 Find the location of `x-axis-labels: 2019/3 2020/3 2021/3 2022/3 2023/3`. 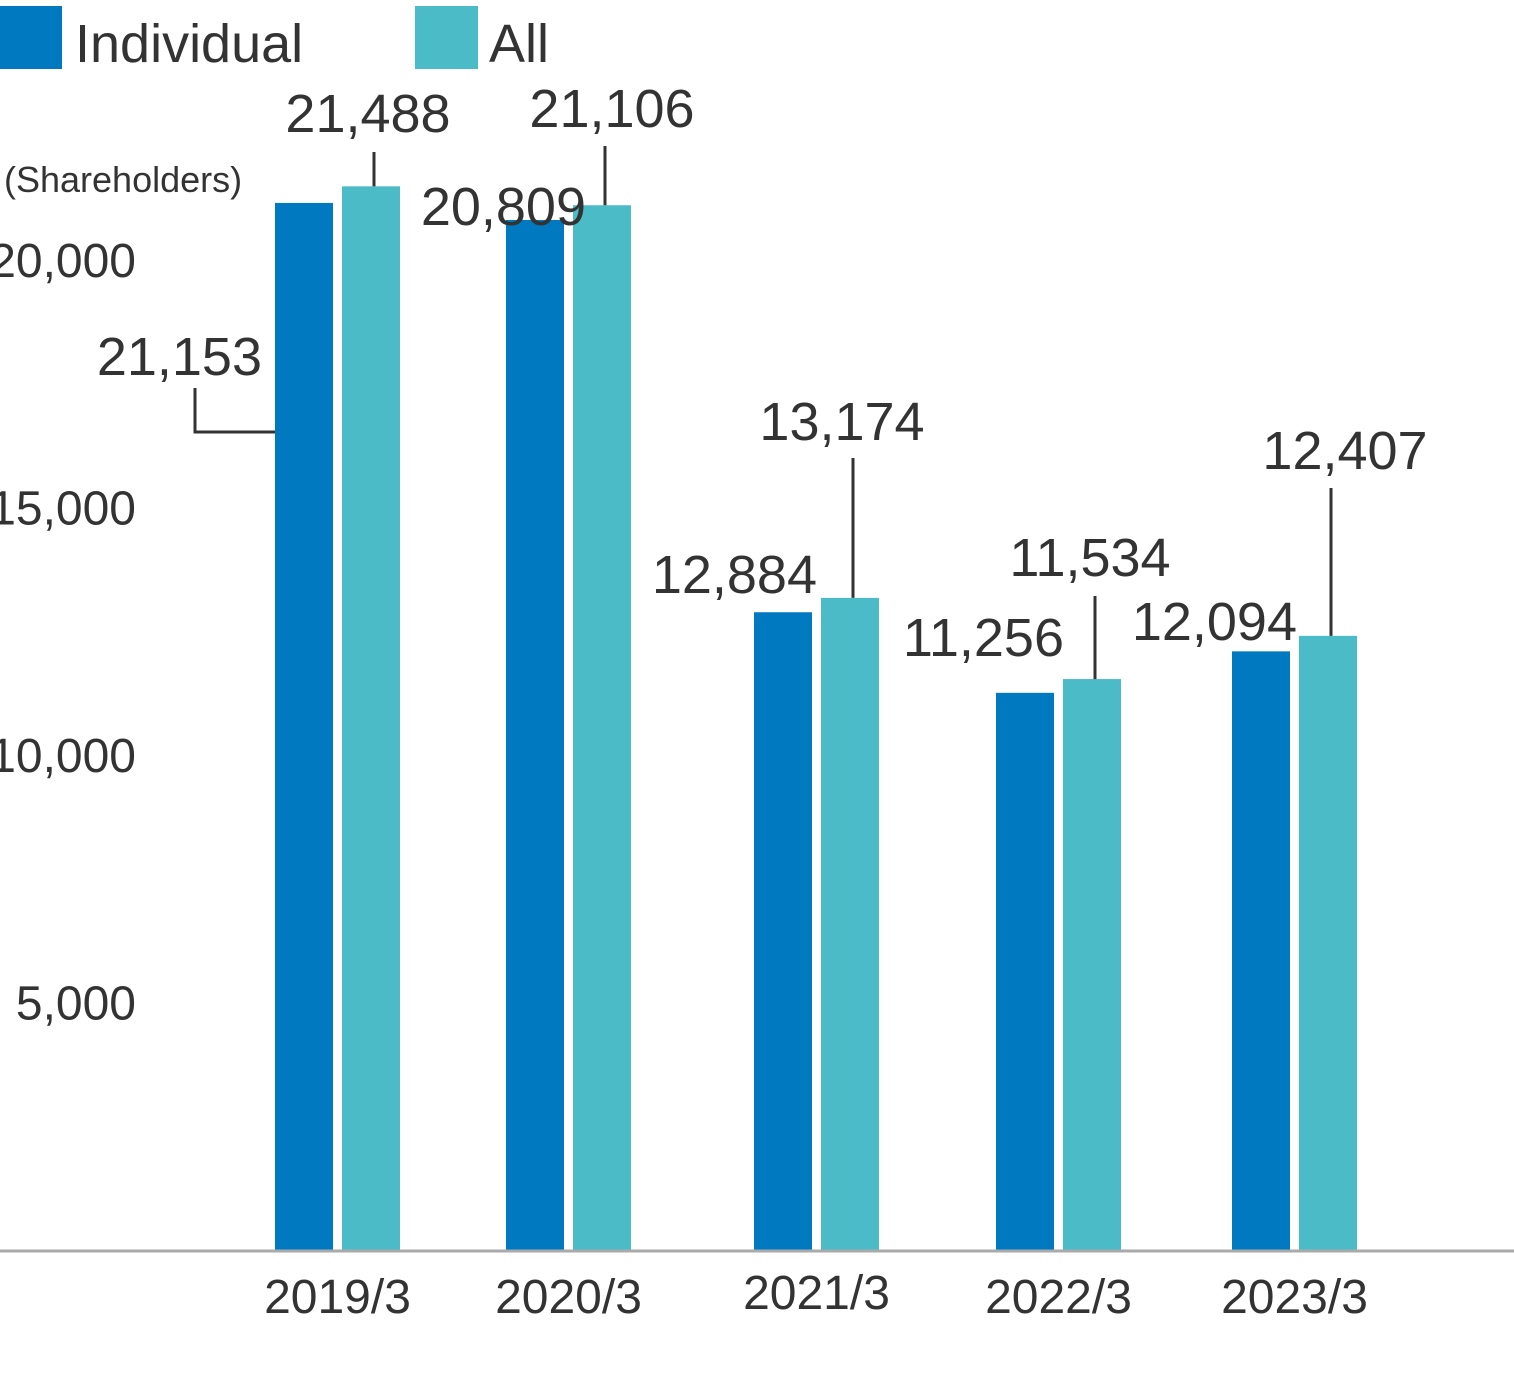

x-axis-labels: 2019/3 2020/3 2021/3 2022/3 2023/3 is located at coordinates (816, 1295).